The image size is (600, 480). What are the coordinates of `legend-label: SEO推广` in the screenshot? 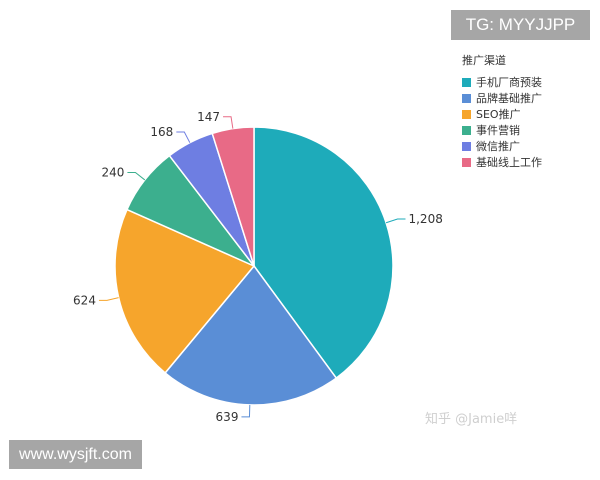 It's located at (498, 114).